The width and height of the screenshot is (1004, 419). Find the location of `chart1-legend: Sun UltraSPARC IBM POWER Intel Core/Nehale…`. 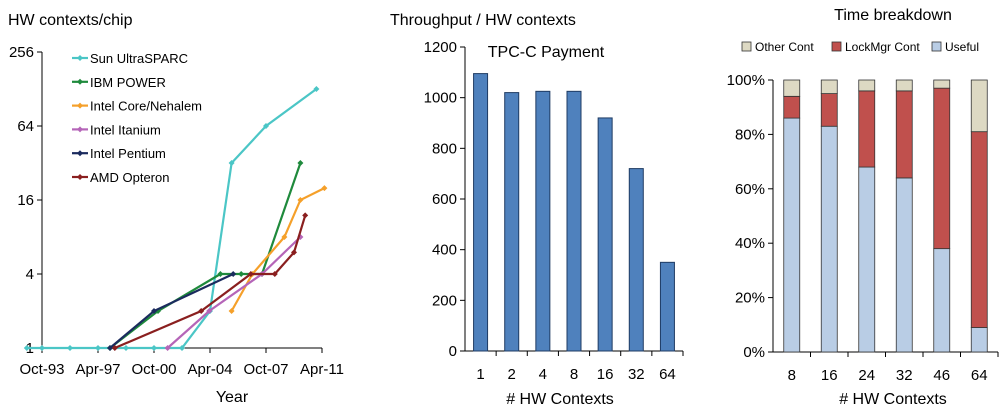

chart1-legend: Sun UltraSPARC IBM POWER Intel Core/Nehale… is located at coordinates (137, 118).